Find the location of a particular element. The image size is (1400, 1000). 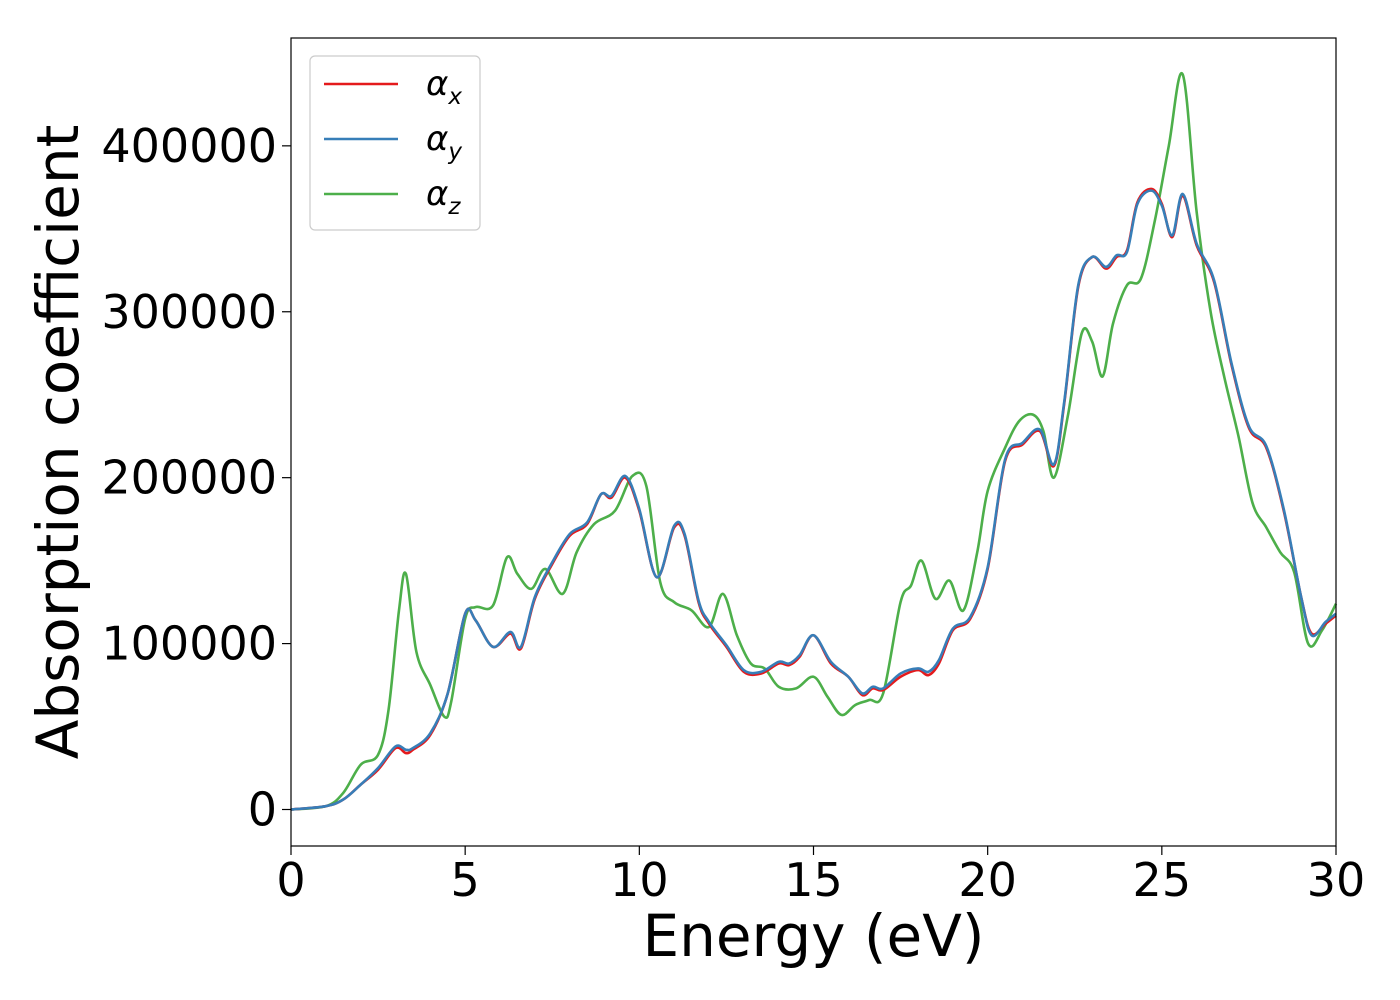

legend-label-y: αy is located at coordinates (444, 142).